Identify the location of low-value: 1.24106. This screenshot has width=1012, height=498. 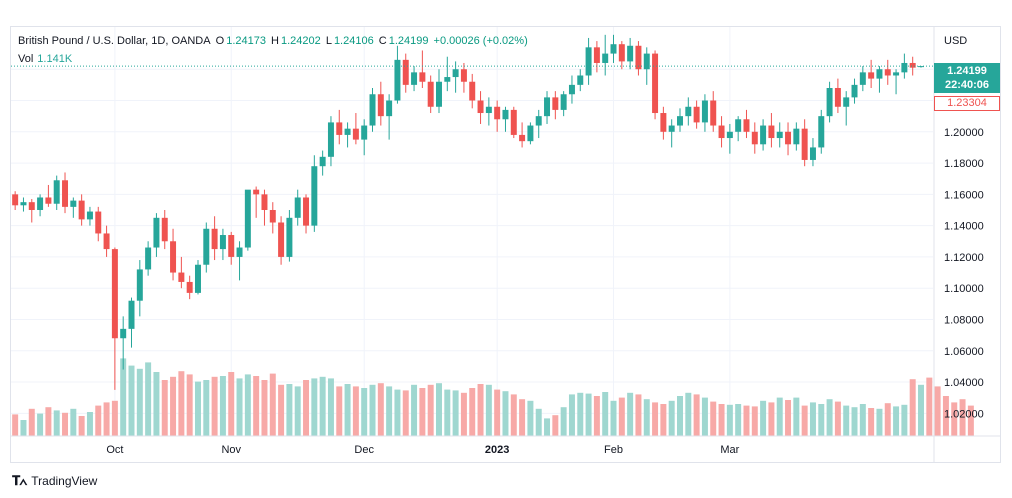
(353, 41).